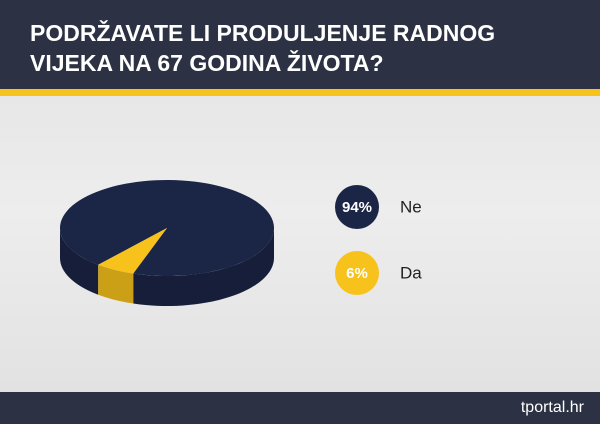 The image size is (600, 424). I want to click on brand: tportal.hr, so click(552, 407).